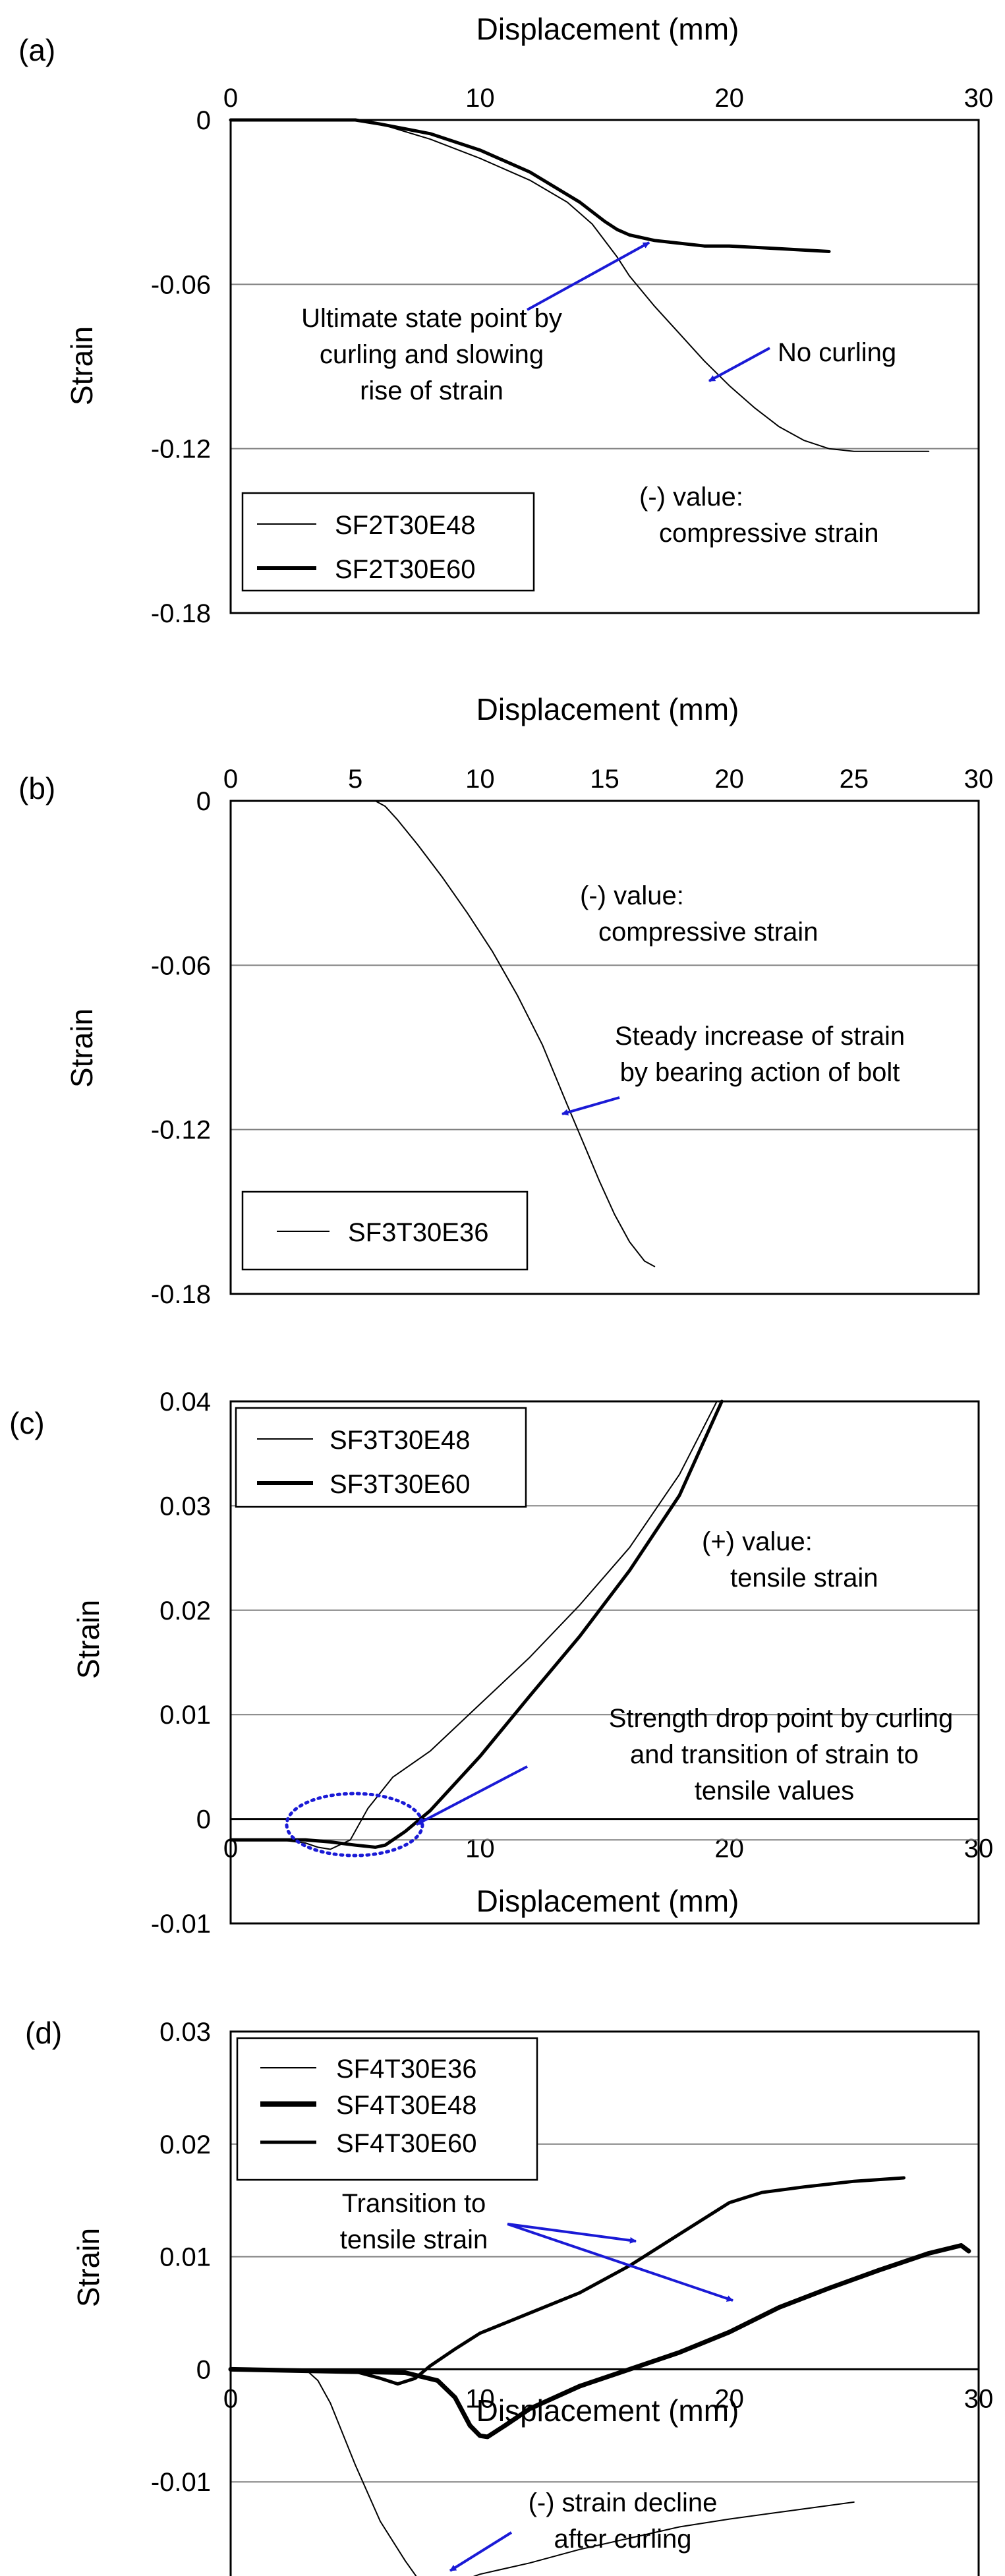  What do you see at coordinates (802, 360) in the screenshot?
I see `annotation-no-curling: No curling` at bounding box center [802, 360].